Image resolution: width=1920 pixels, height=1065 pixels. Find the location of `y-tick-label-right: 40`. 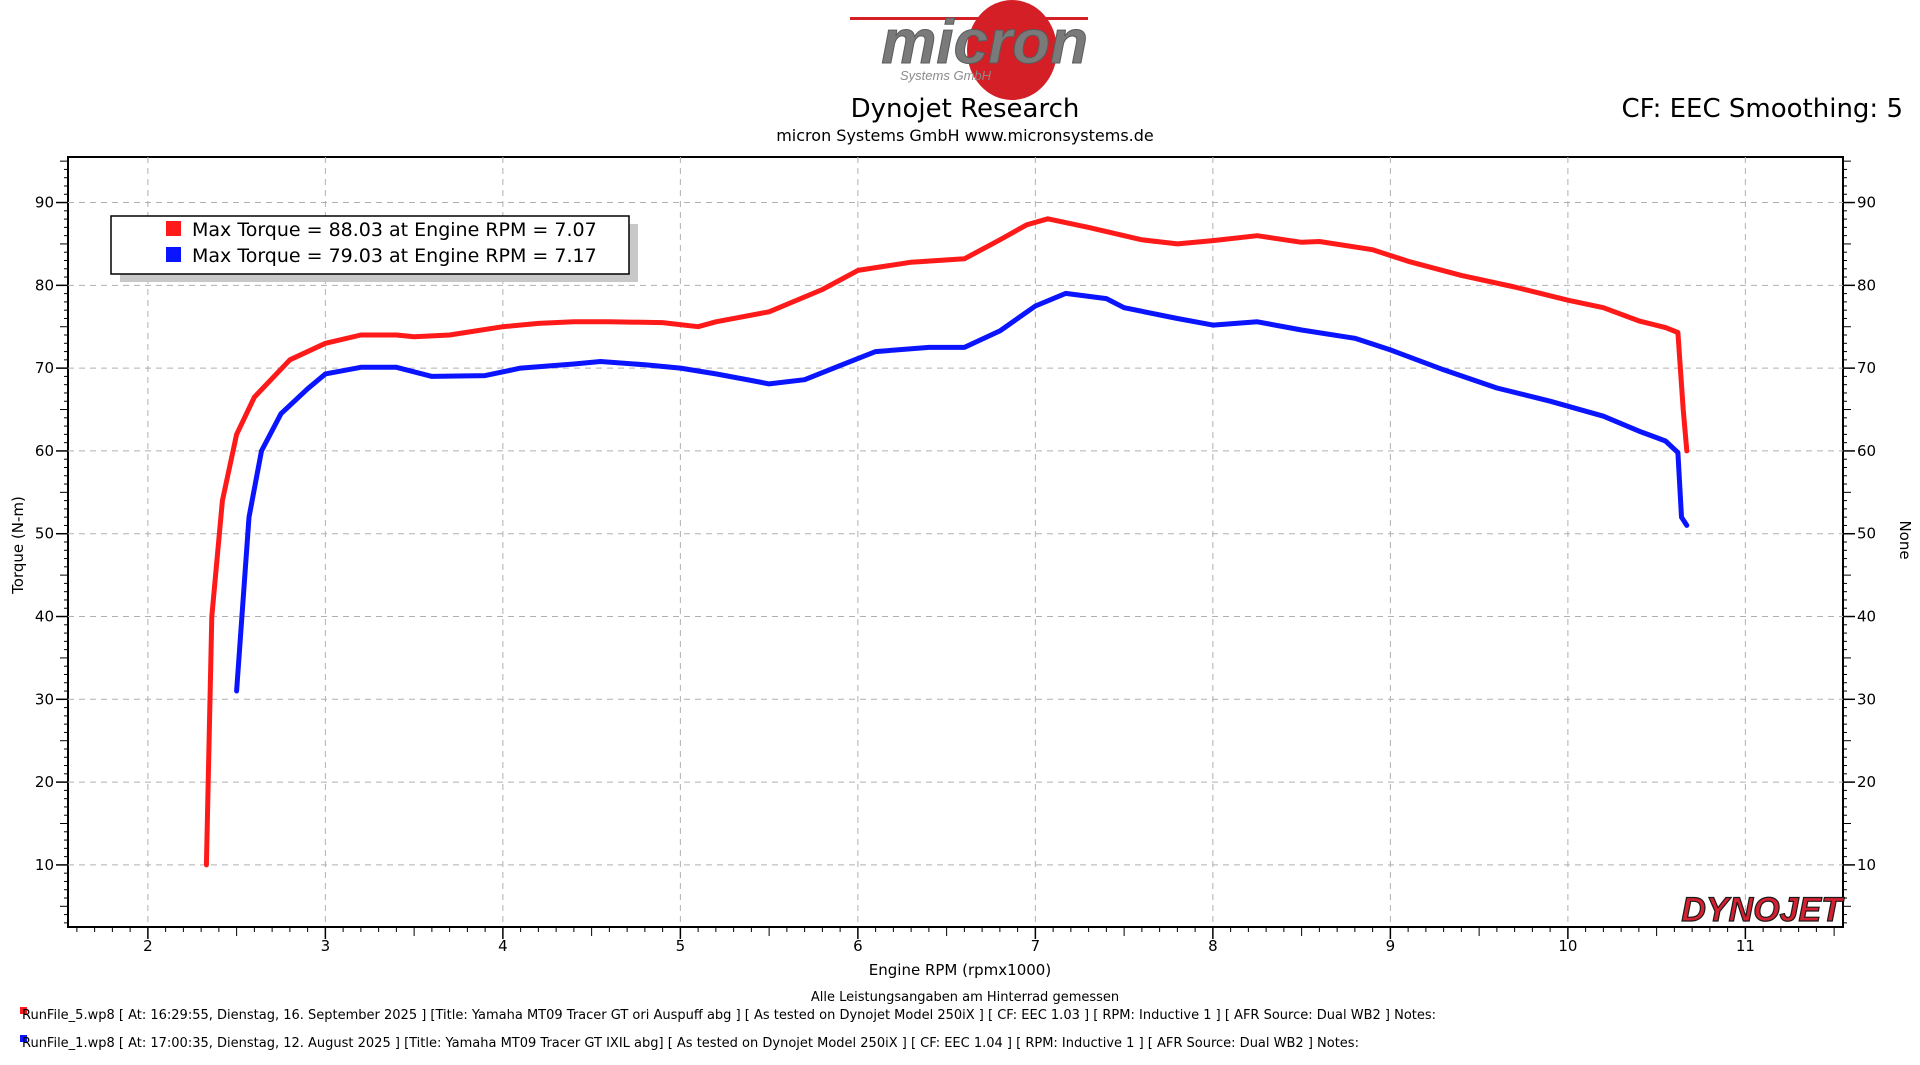

y-tick-label-right: 40 is located at coordinates (1866, 617).